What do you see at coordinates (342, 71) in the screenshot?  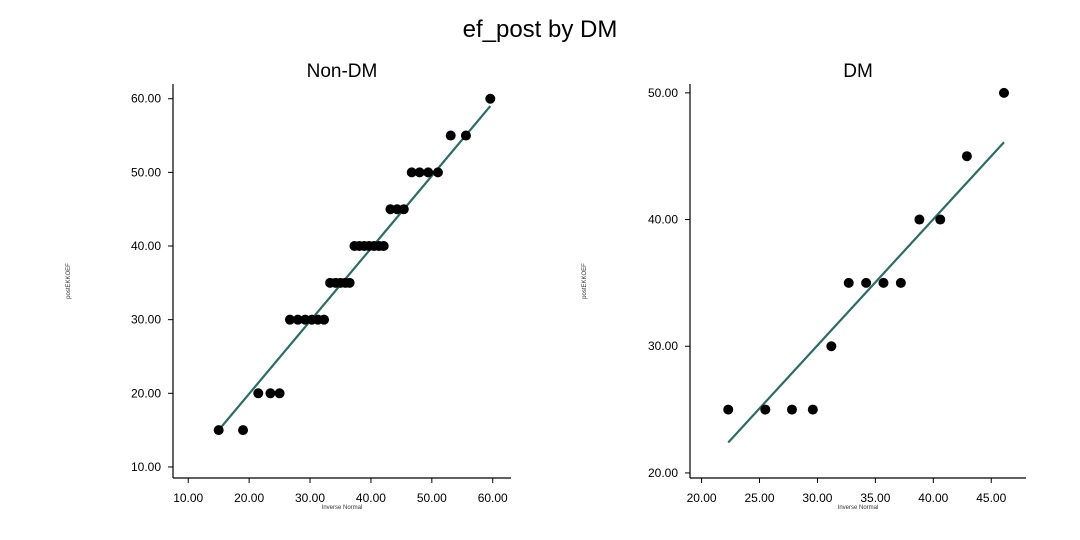 I see `panel-title-non-dm: Non-DM` at bounding box center [342, 71].